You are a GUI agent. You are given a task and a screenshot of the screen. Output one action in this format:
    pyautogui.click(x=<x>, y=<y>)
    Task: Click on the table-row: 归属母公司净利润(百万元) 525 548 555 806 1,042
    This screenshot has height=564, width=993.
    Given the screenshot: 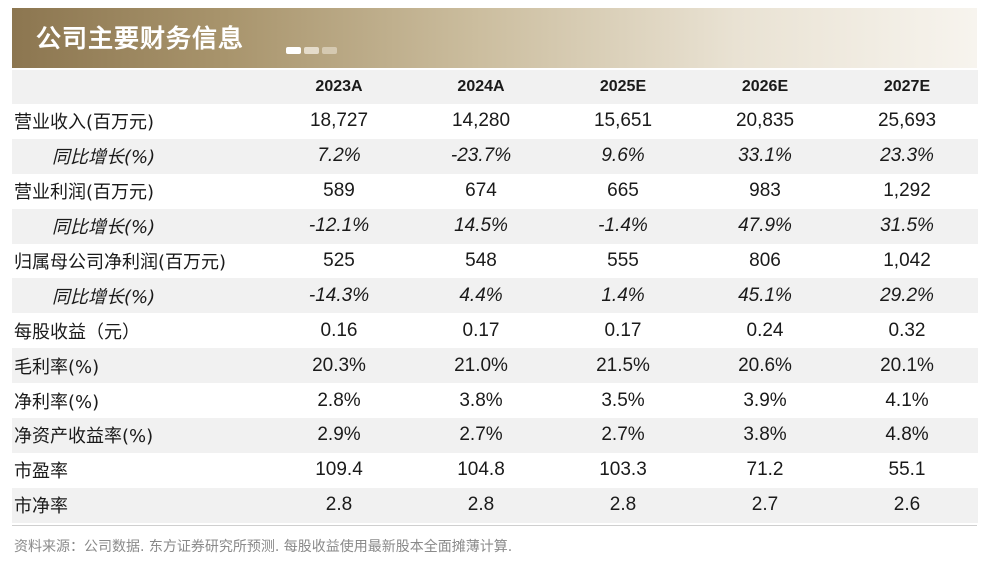 What is the action you would take?
    pyautogui.click(x=495, y=261)
    